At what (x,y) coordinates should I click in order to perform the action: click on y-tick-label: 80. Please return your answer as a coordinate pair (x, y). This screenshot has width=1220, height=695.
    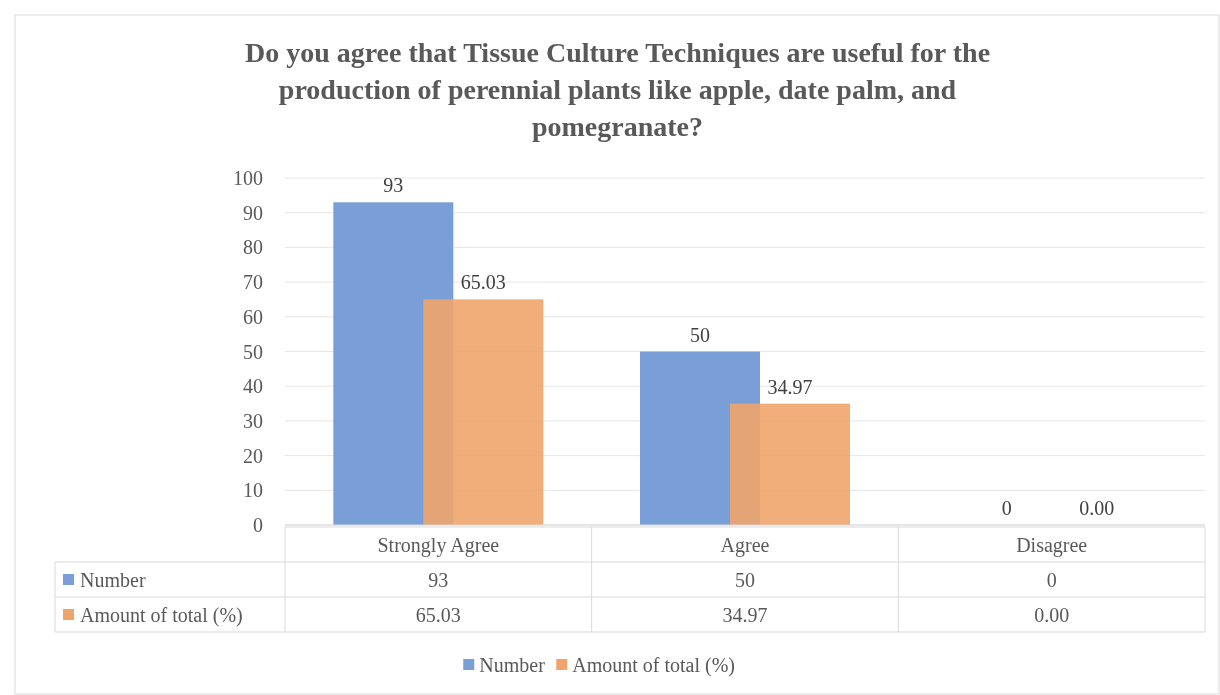
    Looking at the image, I should click on (253, 247).